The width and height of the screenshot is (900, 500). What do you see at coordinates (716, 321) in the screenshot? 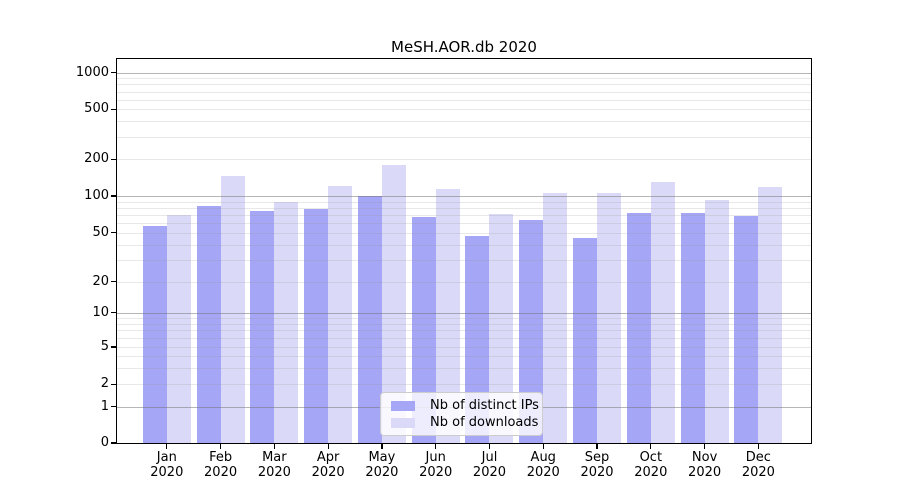
I see `bar-downloads-nov` at bounding box center [716, 321].